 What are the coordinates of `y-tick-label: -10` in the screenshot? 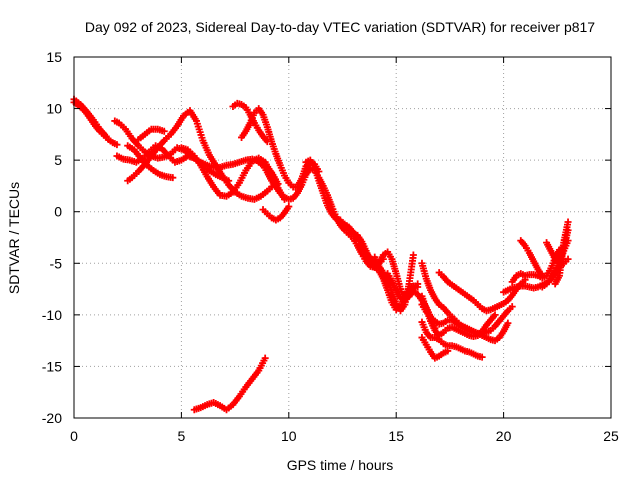 It's located at (52, 315).